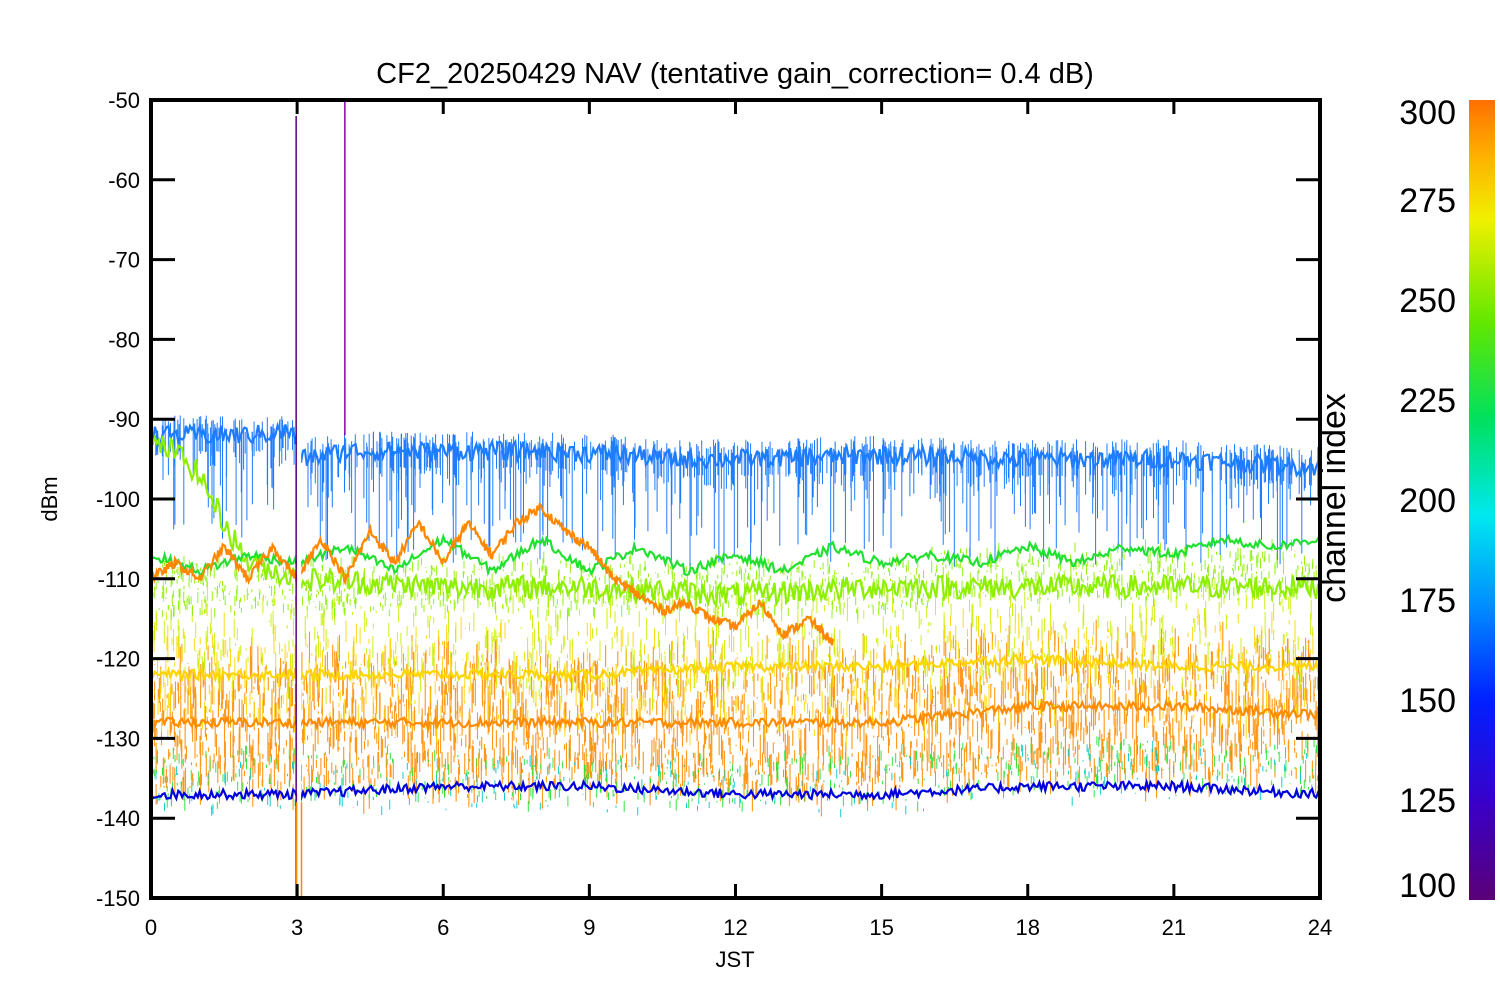  I want to click on colorbar-tick-label: 200, so click(1427, 501).